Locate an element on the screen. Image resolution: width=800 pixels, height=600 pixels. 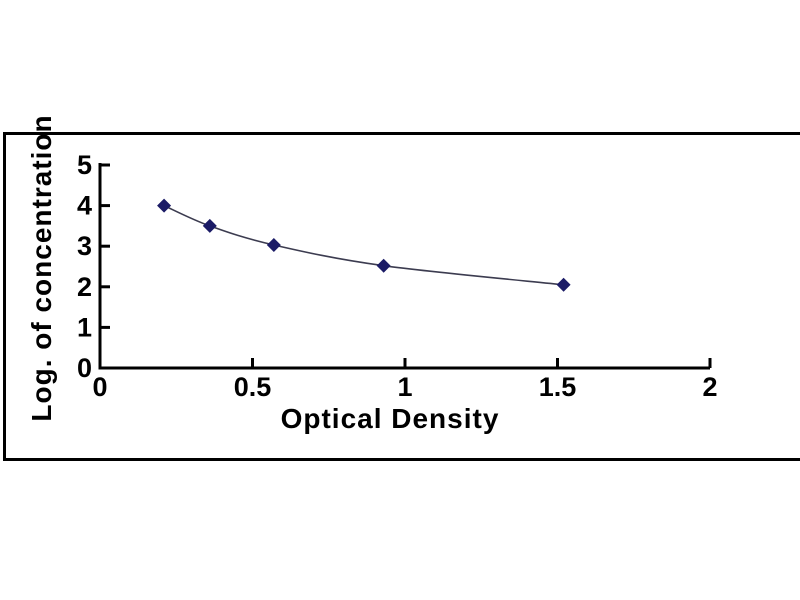
y-tick-label: 3 is located at coordinates (84, 246).